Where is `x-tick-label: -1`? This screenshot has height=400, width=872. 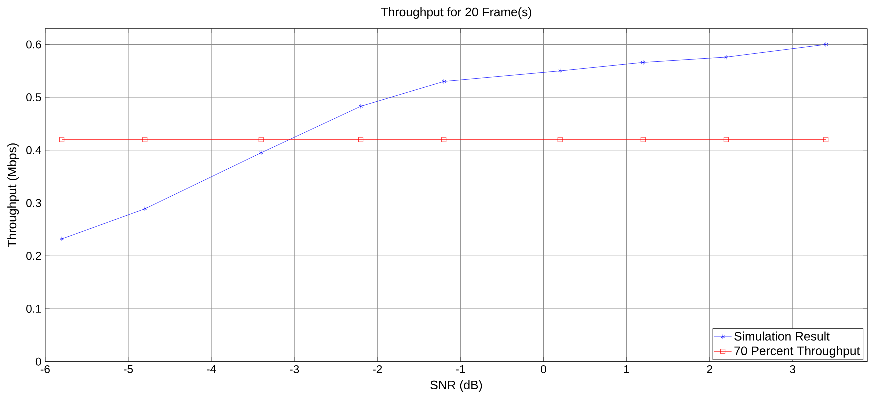 x-tick-label: -1 is located at coordinates (461, 370).